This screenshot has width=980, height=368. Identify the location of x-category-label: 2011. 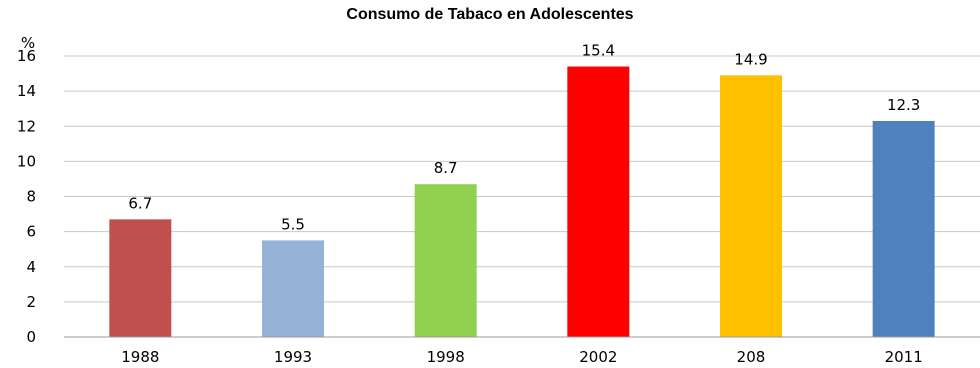
(904, 357).